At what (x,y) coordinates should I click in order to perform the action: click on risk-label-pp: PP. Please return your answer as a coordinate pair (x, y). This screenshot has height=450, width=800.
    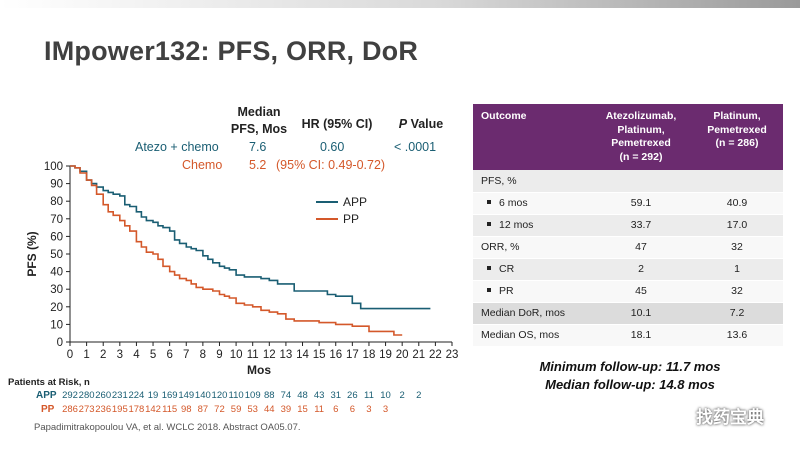
    Looking at the image, I should click on (48, 409).